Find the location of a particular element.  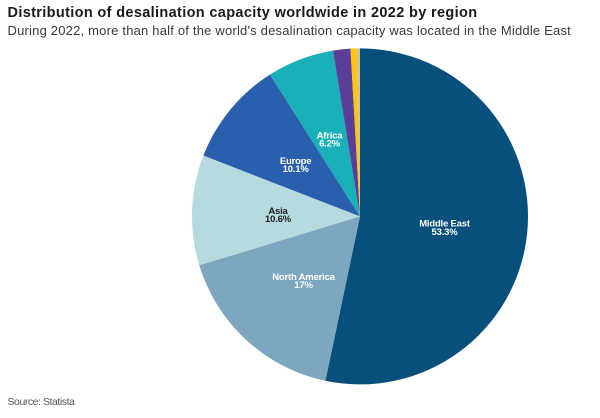

svg-text: 53.3% is located at coordinates (445, 232).